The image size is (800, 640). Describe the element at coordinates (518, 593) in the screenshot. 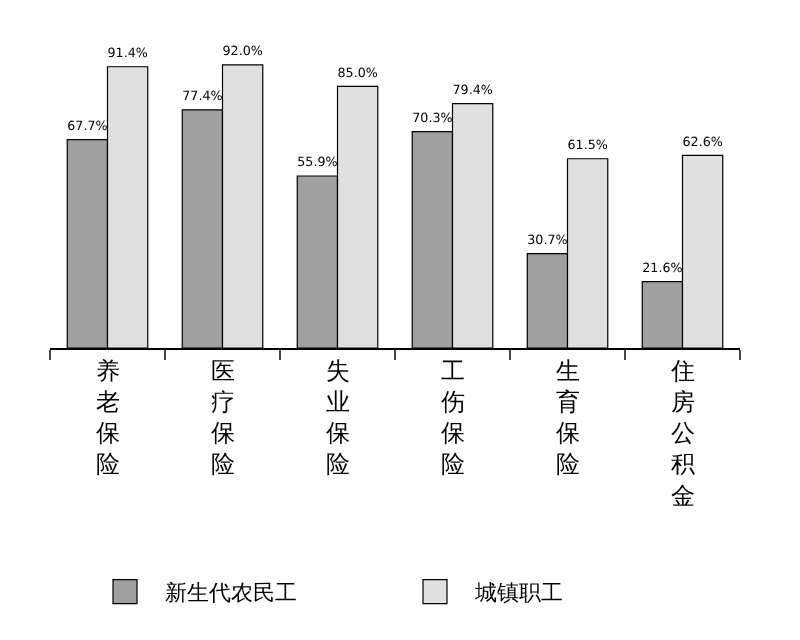

I see `legend-label: 城镇职工` at that location.